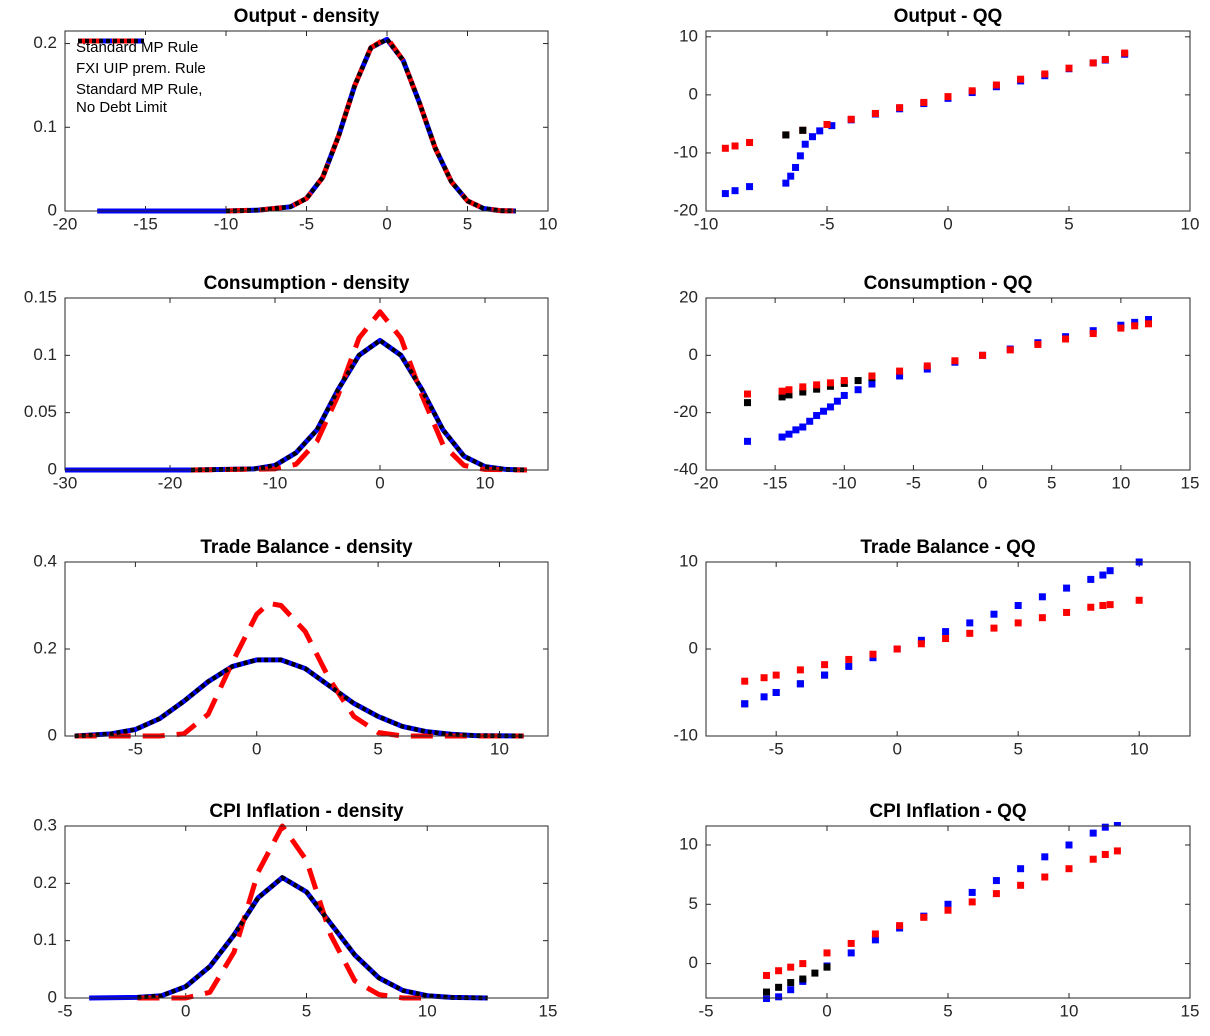 This screenshot has height=1036, width=1210. I want to click on x-tick-label: -10, so click(706, 223).